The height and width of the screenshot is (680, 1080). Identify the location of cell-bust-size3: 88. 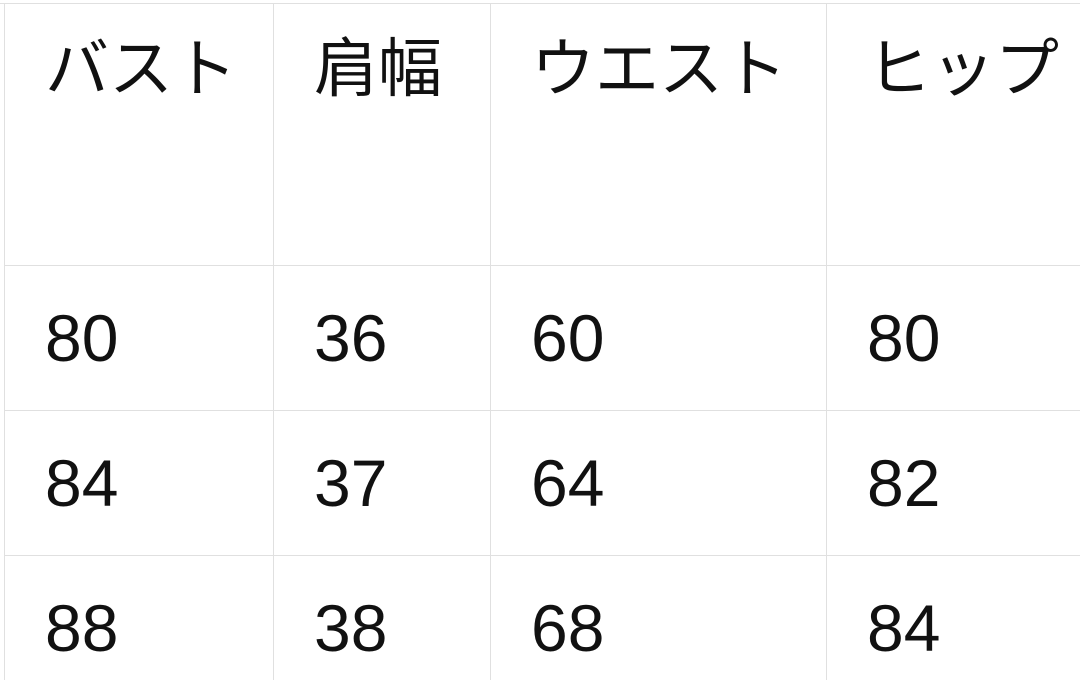
(139, 617).